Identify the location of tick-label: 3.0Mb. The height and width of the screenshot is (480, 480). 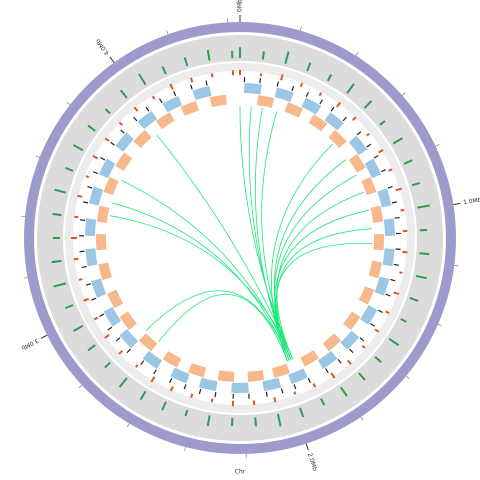
(30, 344).